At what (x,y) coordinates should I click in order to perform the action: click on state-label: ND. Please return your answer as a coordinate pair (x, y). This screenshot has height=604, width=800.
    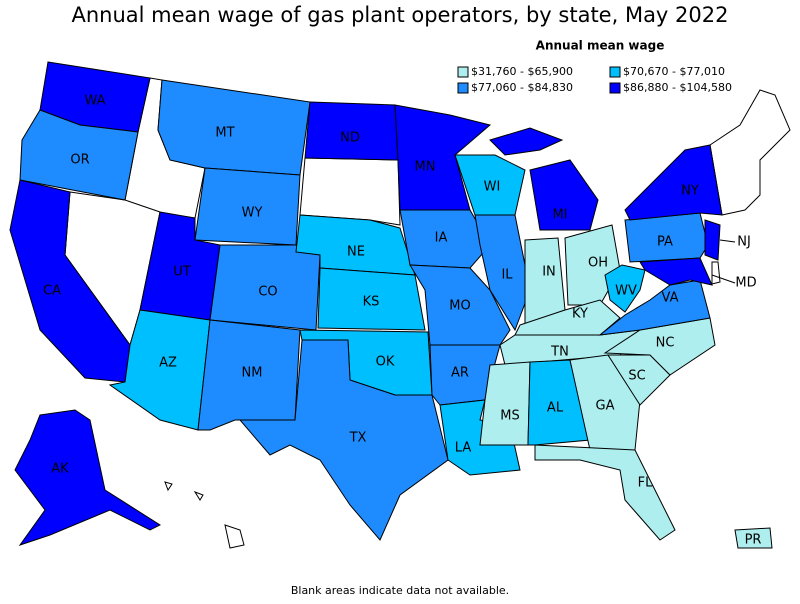
    Looking at the image, I should click on (350, 138).